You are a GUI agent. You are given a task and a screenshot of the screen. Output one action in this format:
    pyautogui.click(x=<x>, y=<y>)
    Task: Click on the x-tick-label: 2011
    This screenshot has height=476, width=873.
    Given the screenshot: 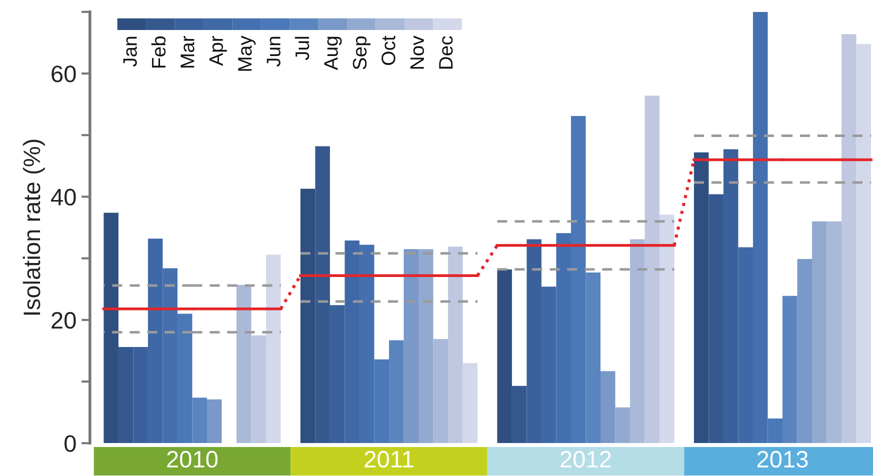 What is the action you would take?
    pyautogui.click(x=389, y=459)
    